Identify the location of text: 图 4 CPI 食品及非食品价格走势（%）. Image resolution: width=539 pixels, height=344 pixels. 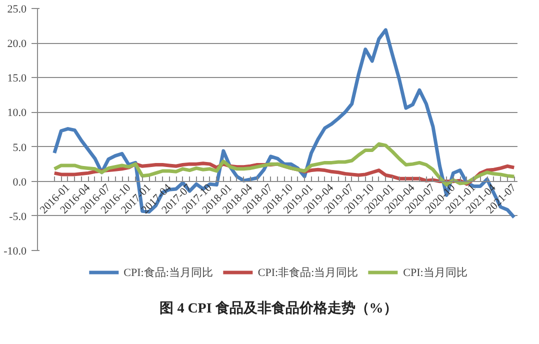
(279, 308).